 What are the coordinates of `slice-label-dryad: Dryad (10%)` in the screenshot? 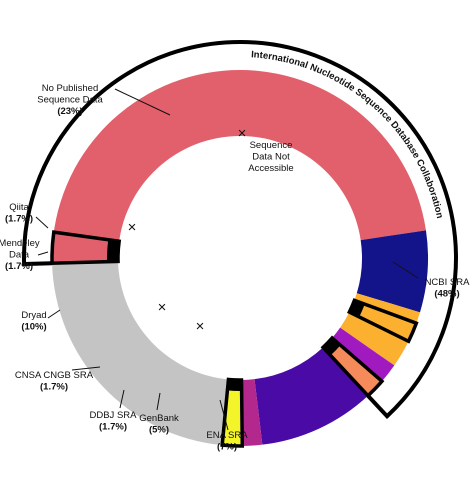 It's located at (33, 321).